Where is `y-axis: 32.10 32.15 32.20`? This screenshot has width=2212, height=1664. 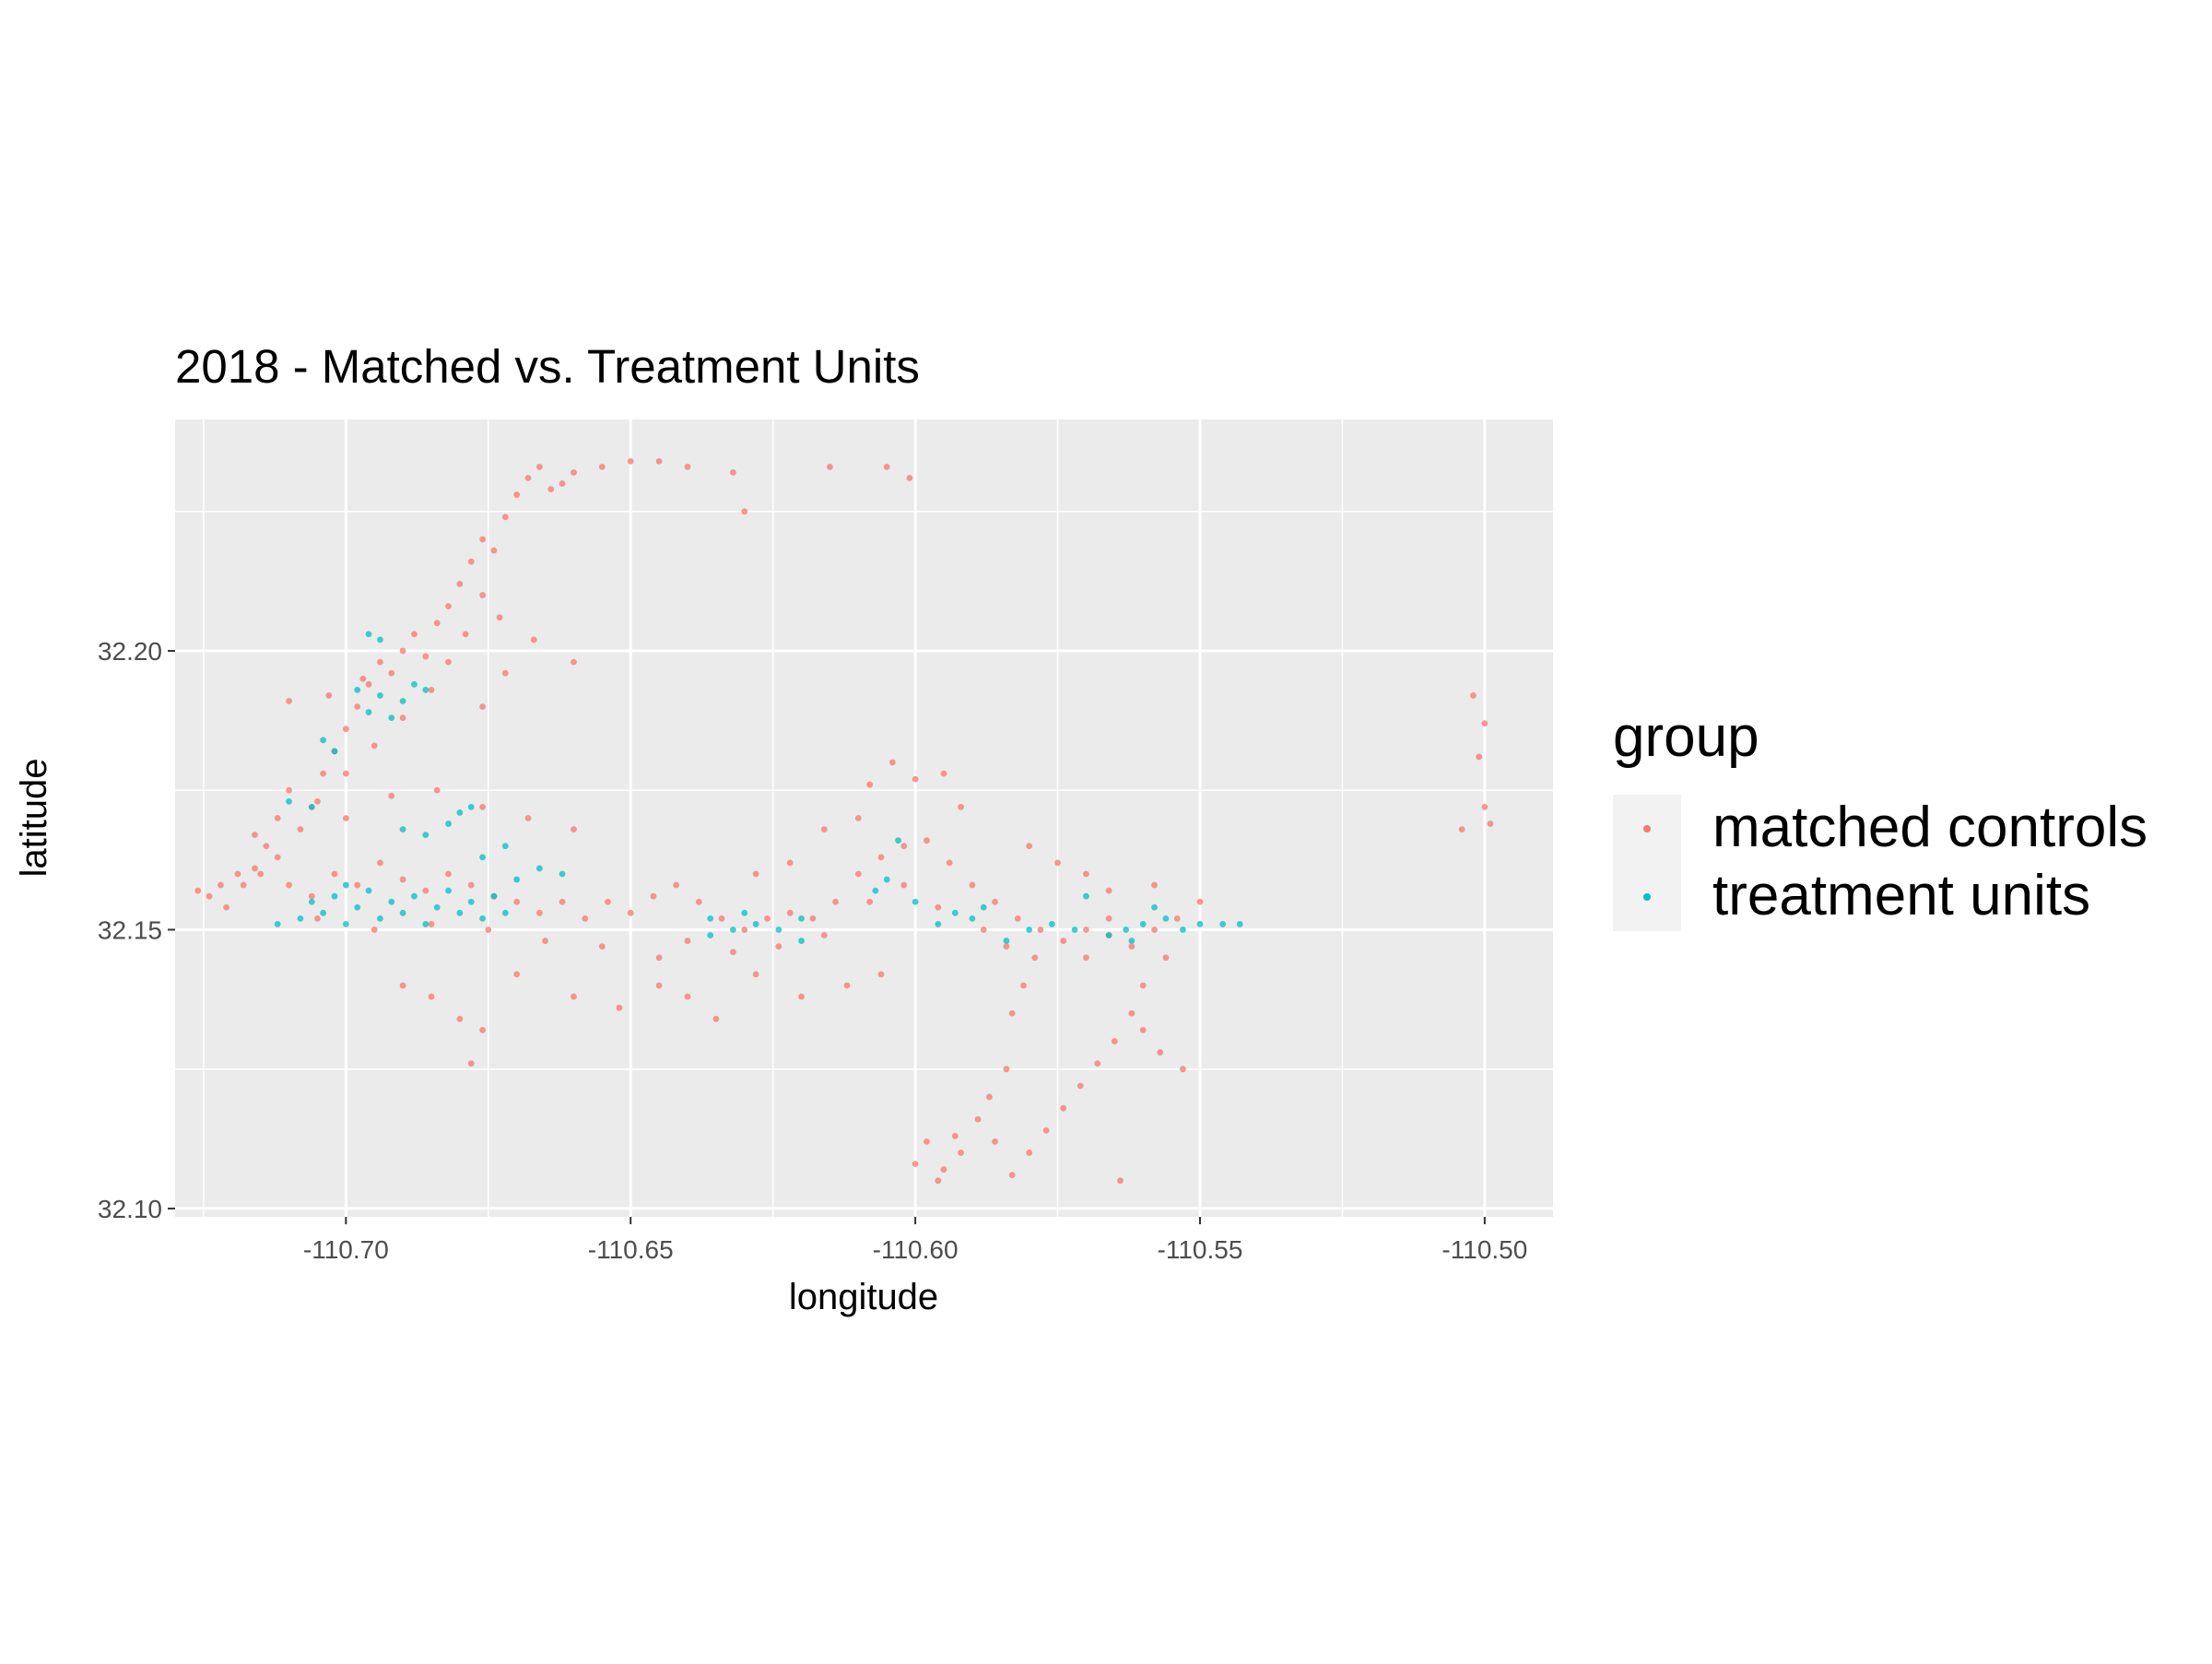
y-axis: 32.10 32.15 32.20 is located at coordinates (136, 930).